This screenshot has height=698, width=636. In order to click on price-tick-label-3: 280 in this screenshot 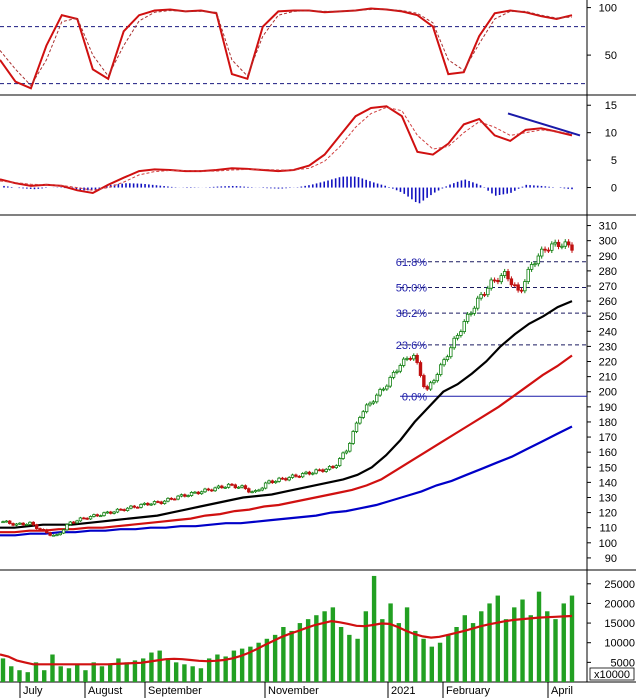, I will do `click(608, 272)`.